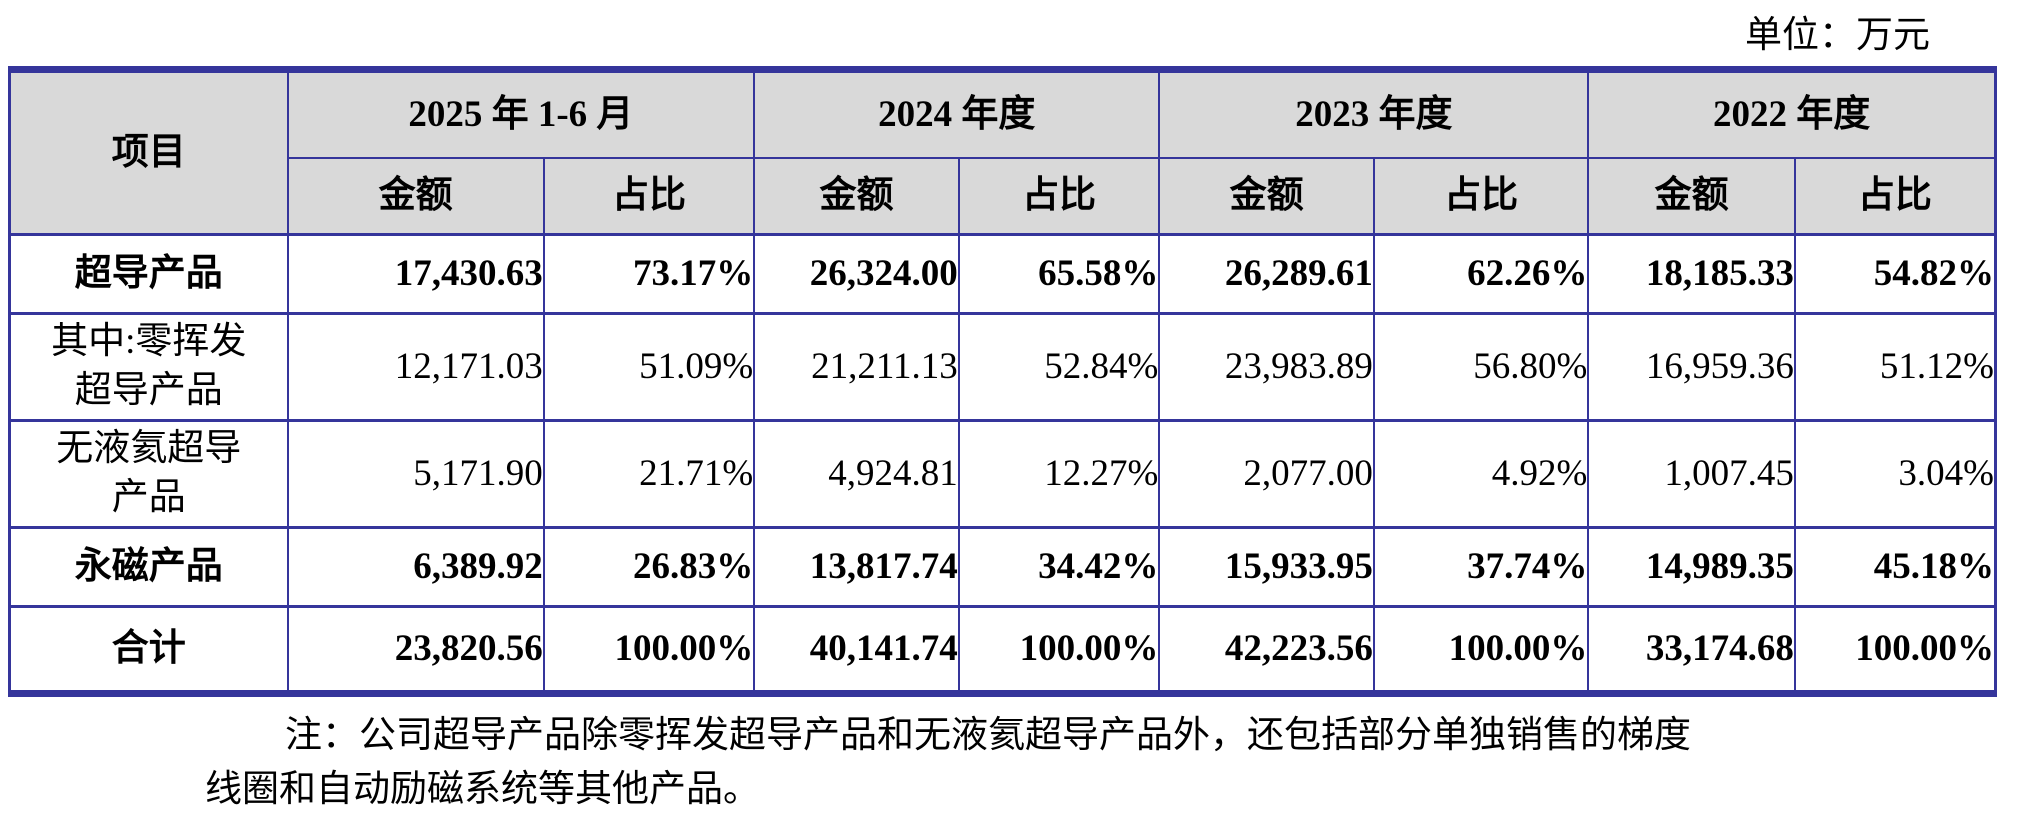 The image size is (2026, 818). I want to click on amount-cell: 17,430.63, so click(415, 274).